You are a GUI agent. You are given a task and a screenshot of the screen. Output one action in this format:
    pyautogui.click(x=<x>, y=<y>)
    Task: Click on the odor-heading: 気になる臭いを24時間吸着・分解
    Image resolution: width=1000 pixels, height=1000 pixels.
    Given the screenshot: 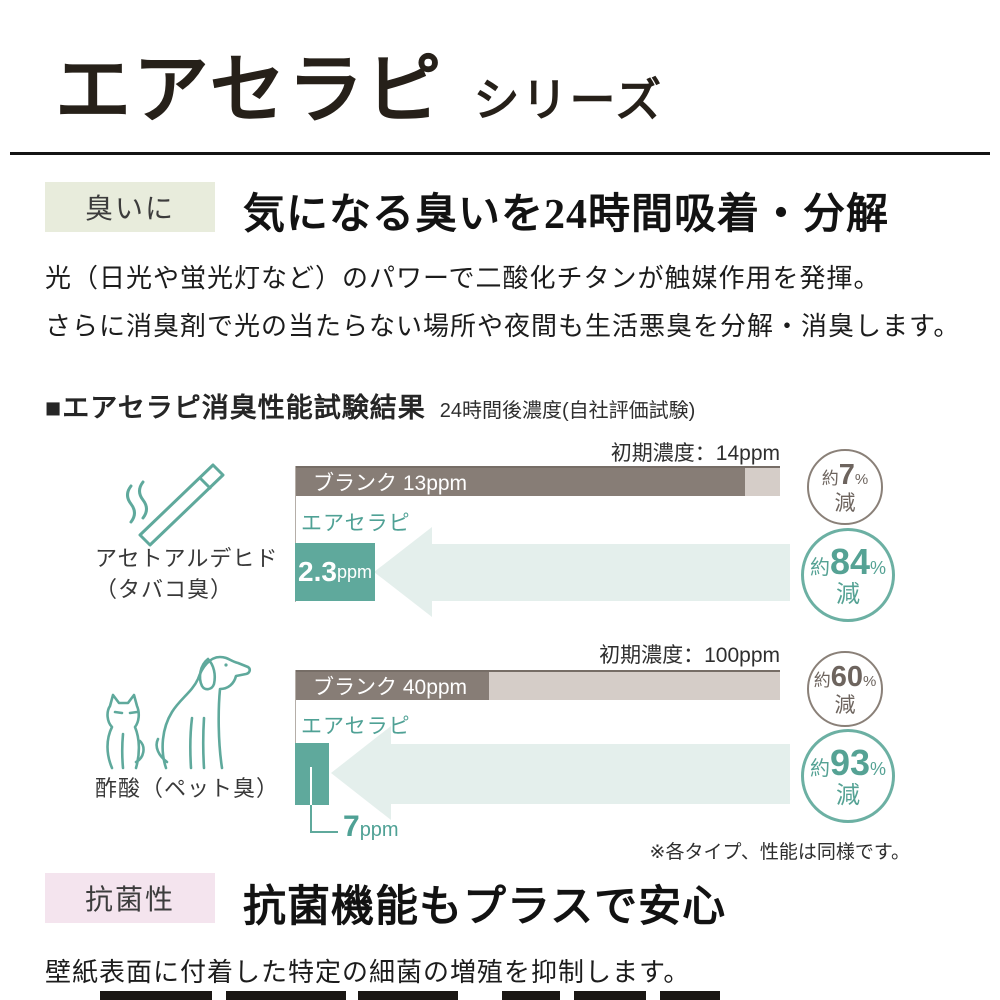 What is the action you would take?
    pyautogui.click(x=566, y=215)
    